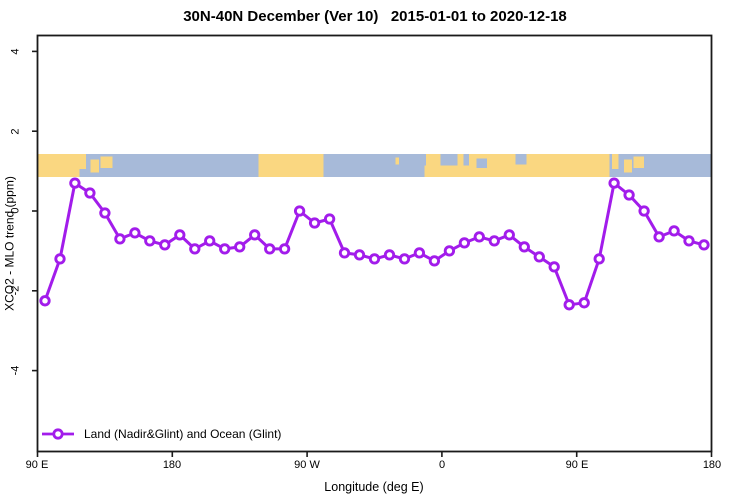 The image size is (750, 500). Describe the element at coordinates (442, 465) in the screenshot. I see `x-tick-label-0: 0` at that location.